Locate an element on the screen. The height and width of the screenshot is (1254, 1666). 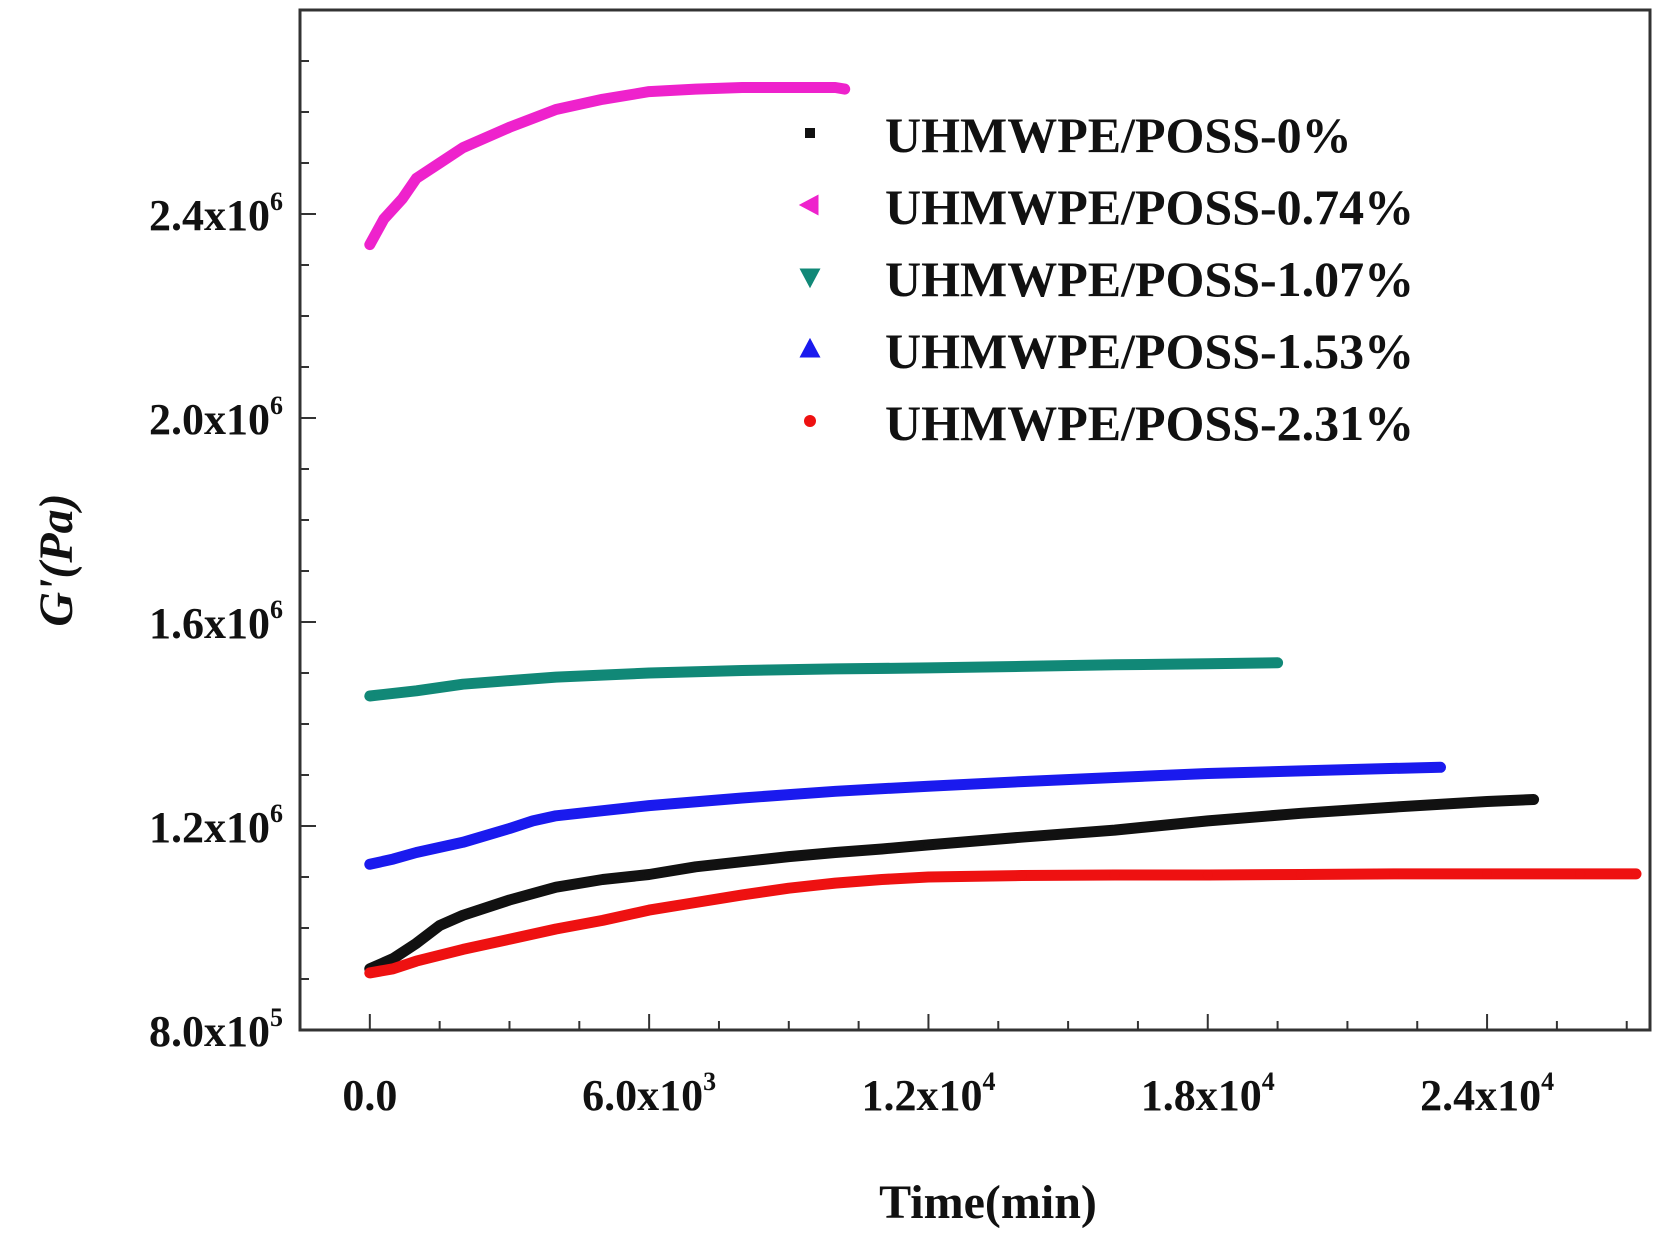
x-axis-title: Time(min) is located at coordinates (988, 1202).